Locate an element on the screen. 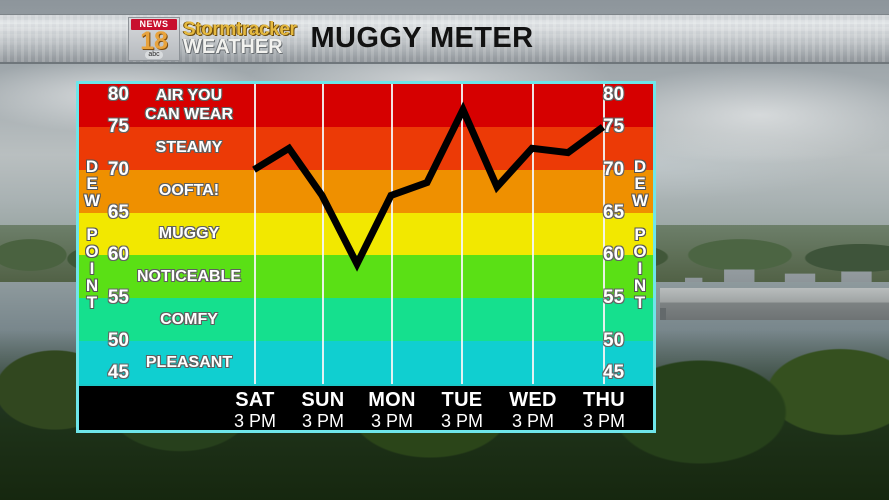 The image size is (889, 500). day-name: SAT is located at coordinates (255, 400).